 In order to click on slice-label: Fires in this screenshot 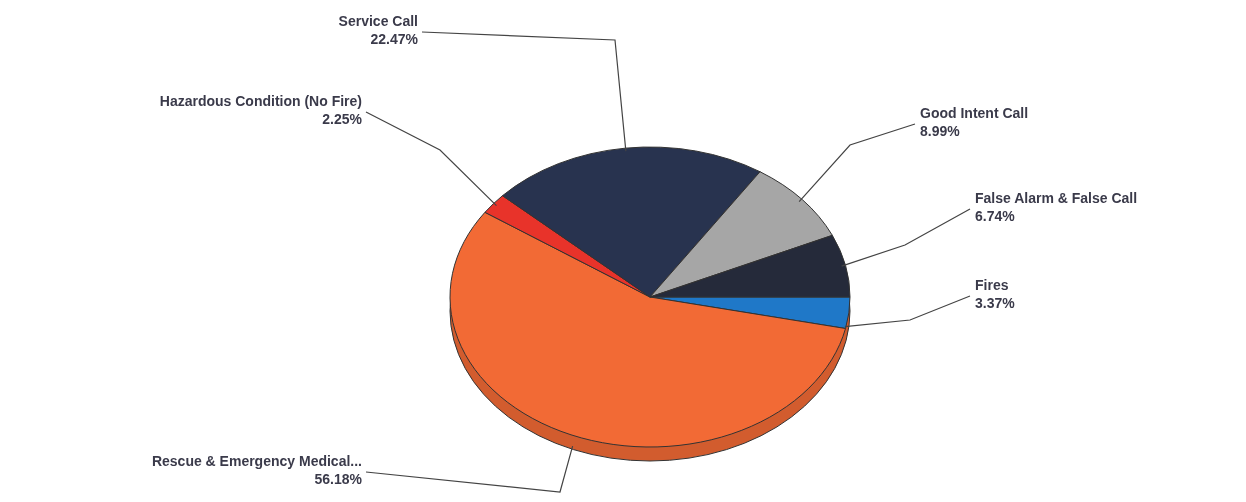, I will do `click(992, 285)`.